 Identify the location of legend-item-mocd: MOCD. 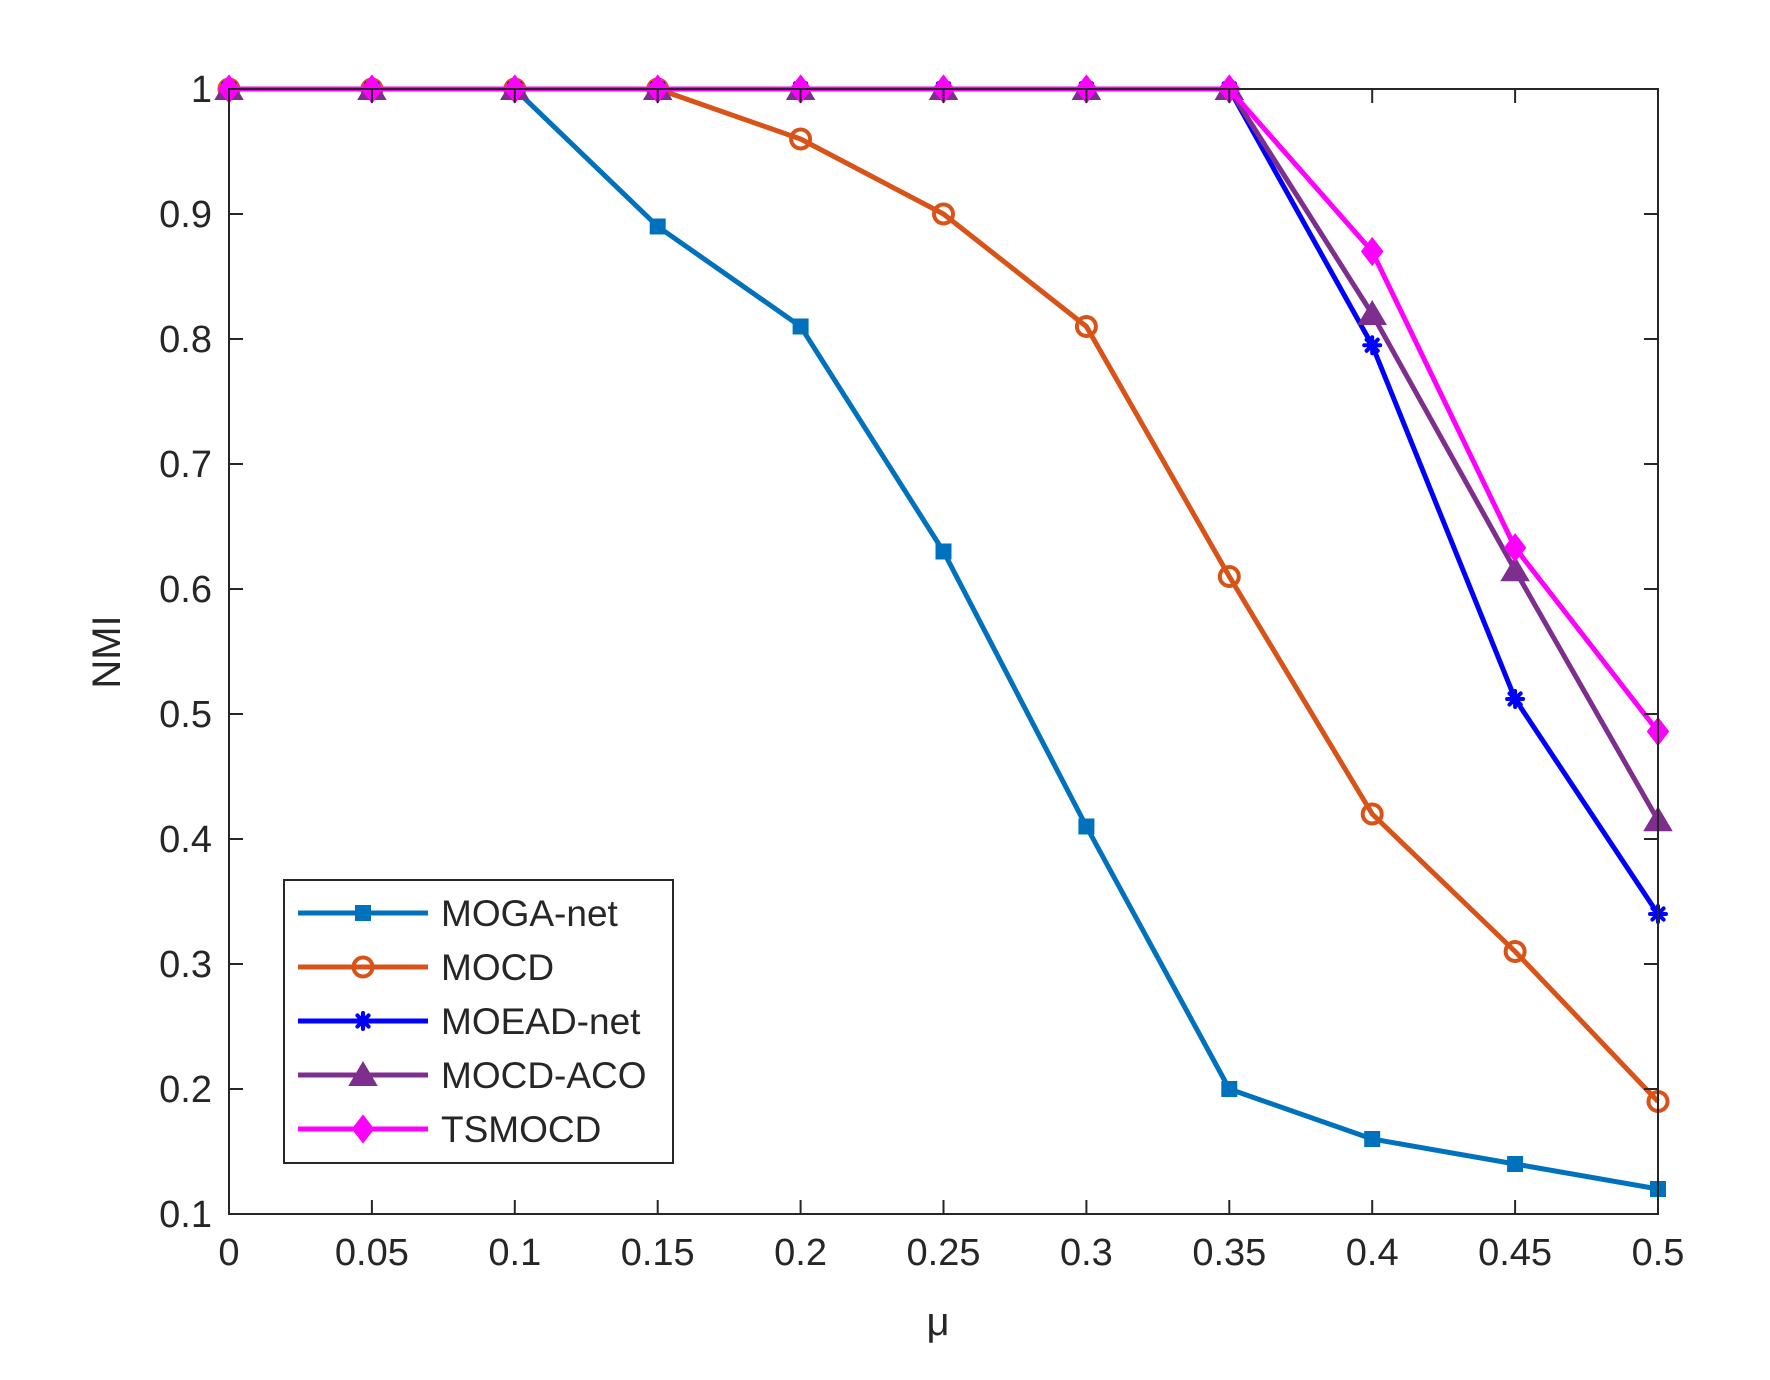
(426, 967).